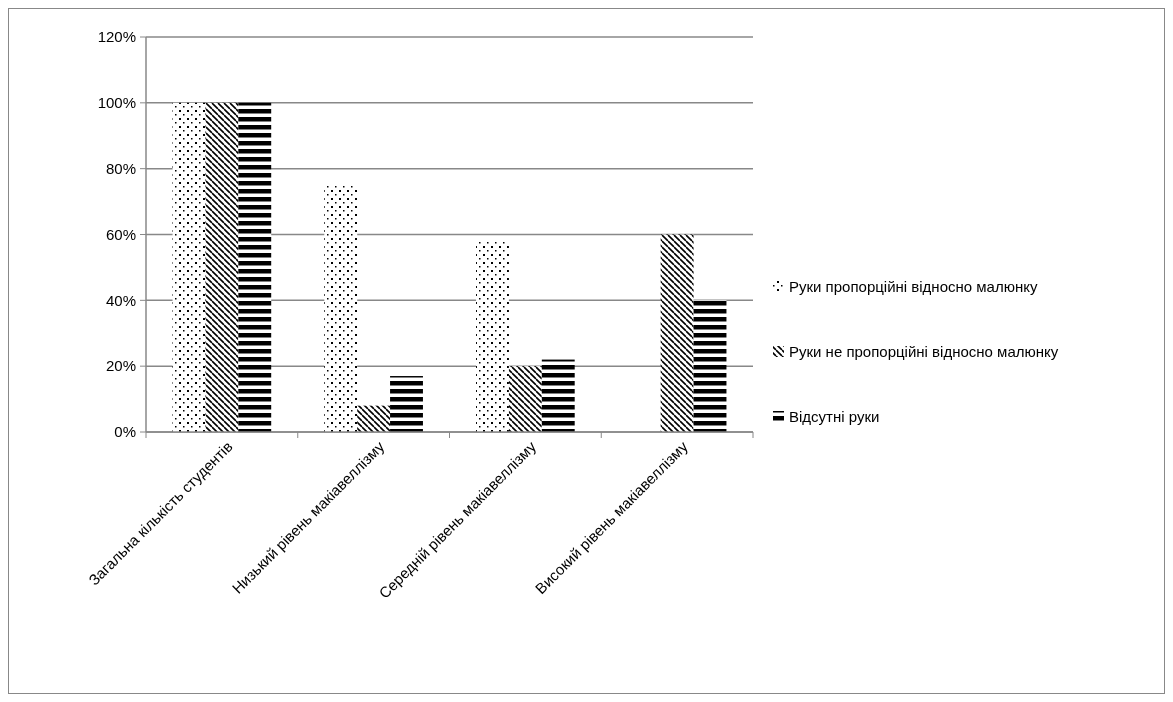 This screenshot has width=1173, height=702. What do you see at coordinates (913, 287) in the screenshot?
I see `legend-label: Руки пропорційні відносно малюнку` at bounding box center [913, 287].